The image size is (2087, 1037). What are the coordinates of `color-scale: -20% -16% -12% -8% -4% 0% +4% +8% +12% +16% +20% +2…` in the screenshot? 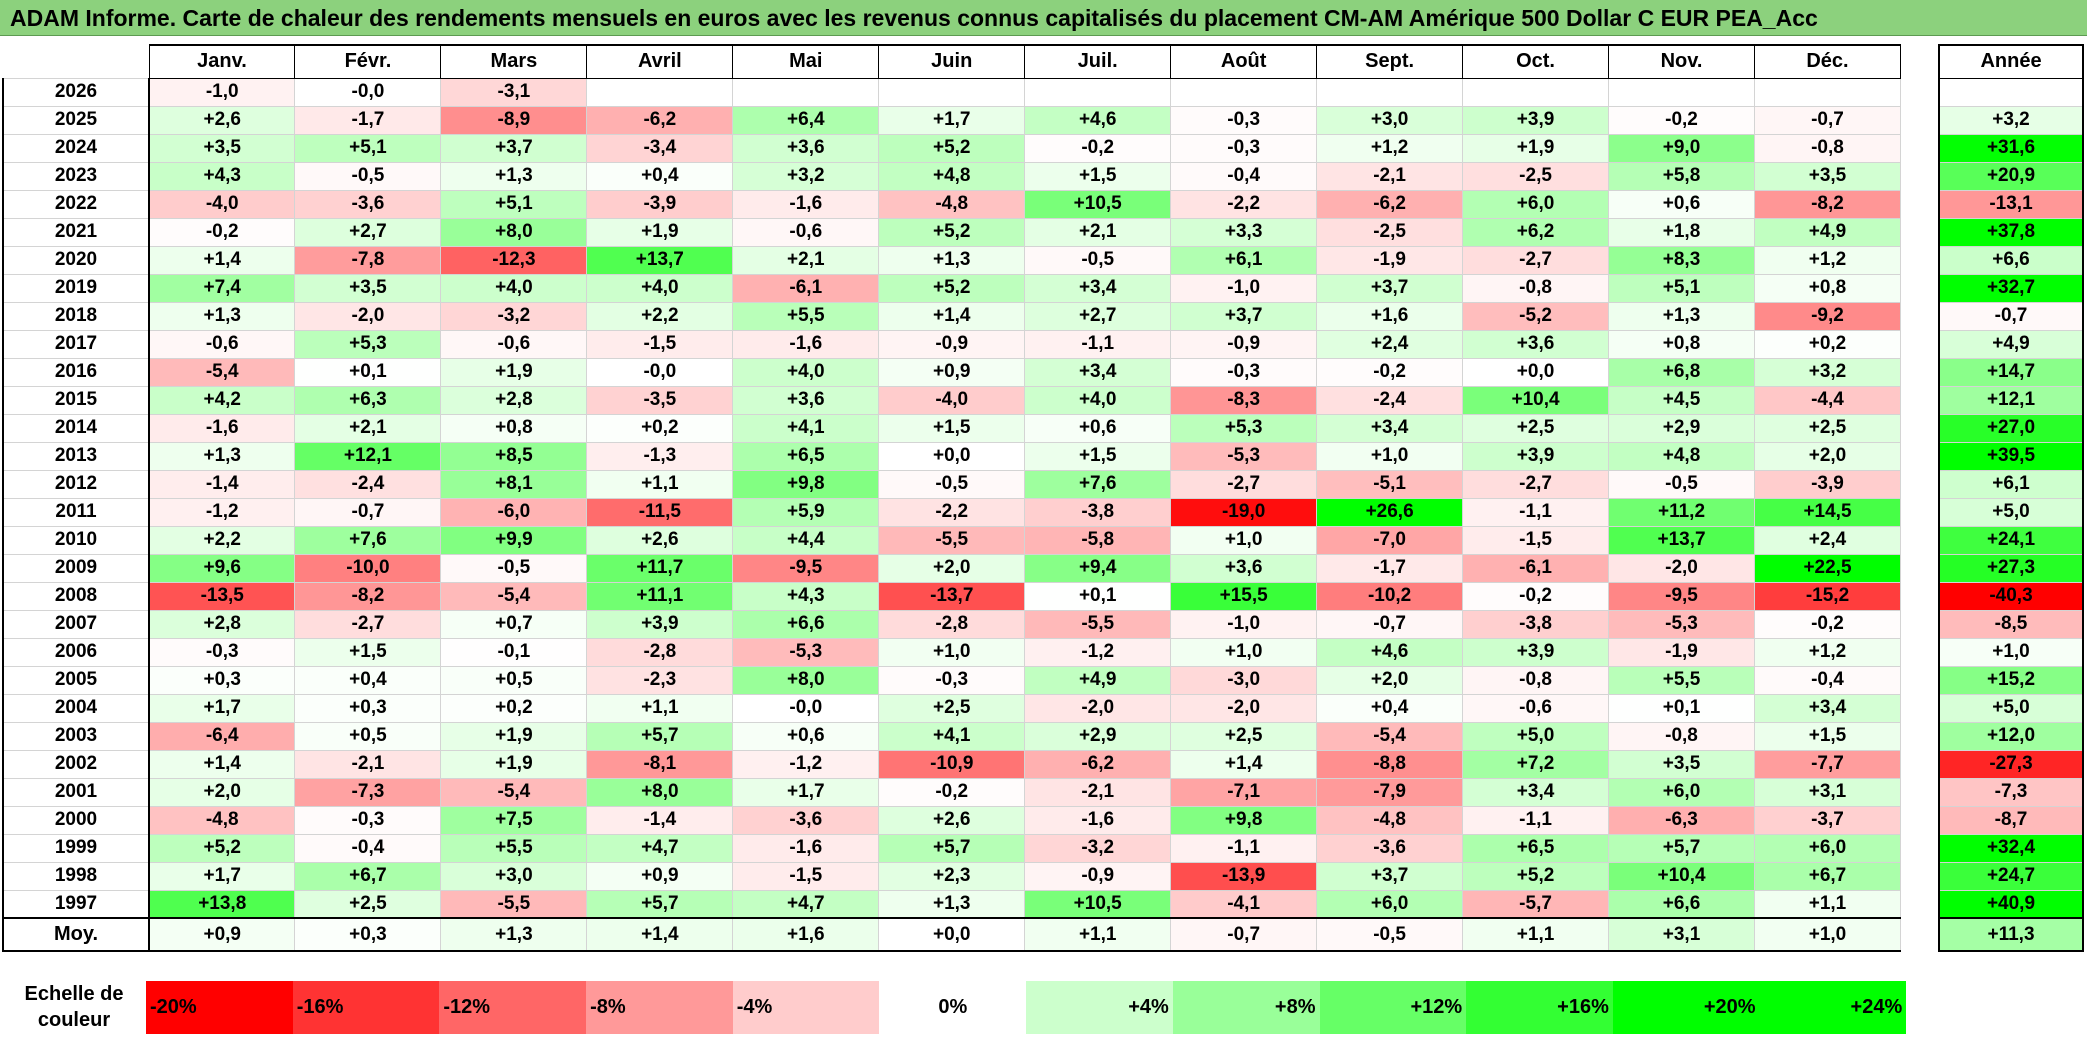 It's located at (1026, 1007).